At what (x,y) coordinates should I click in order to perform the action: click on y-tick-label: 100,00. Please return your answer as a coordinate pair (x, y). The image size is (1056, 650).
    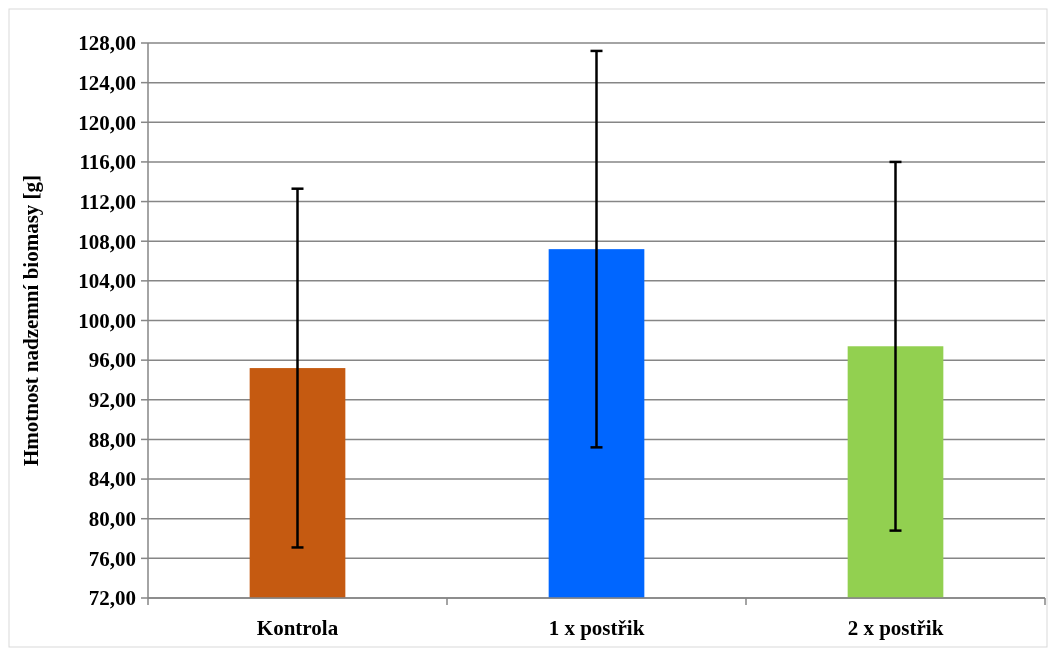
    Looking at the image, I should click on (107, 320).